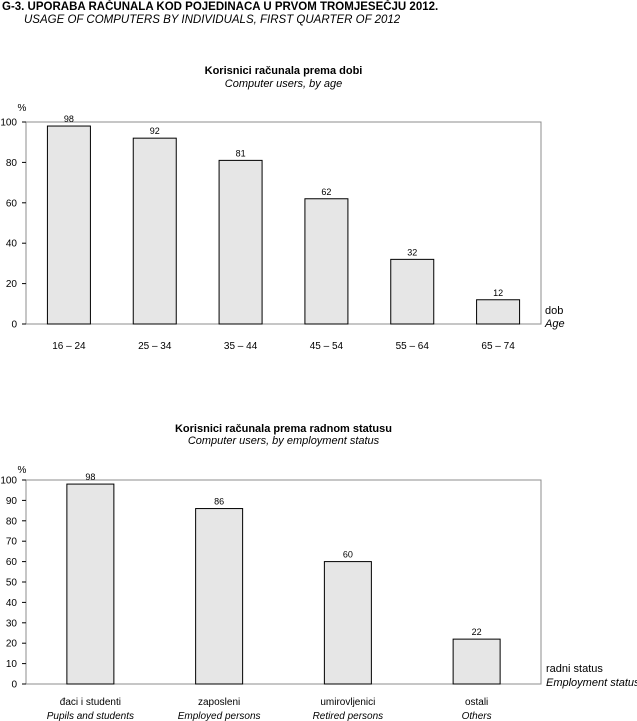 This screenshot has width=637, height=721. I want to click on data-label: 22, so click(477, 632).